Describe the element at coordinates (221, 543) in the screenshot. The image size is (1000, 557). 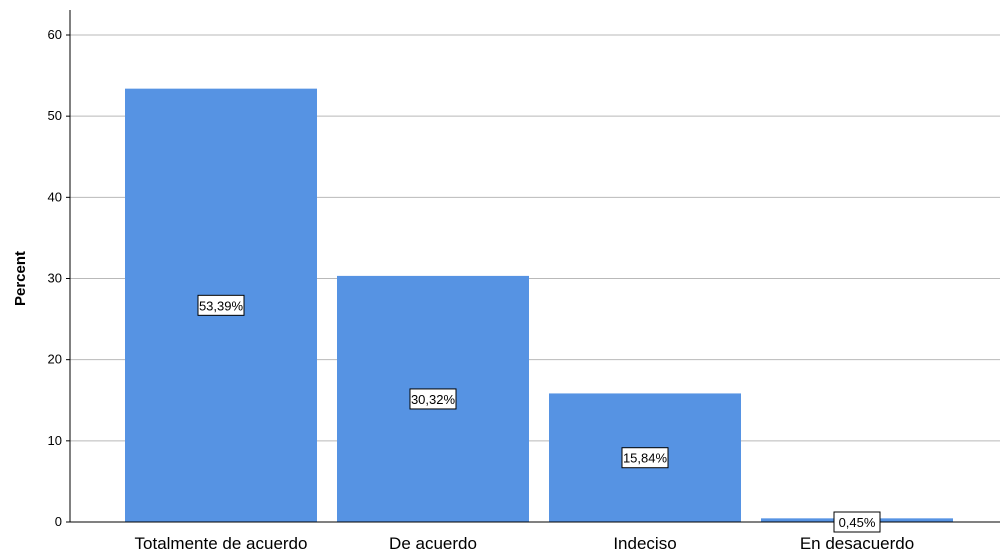
I see `x-tick-label: Totalmente de acuerdo` at that location.